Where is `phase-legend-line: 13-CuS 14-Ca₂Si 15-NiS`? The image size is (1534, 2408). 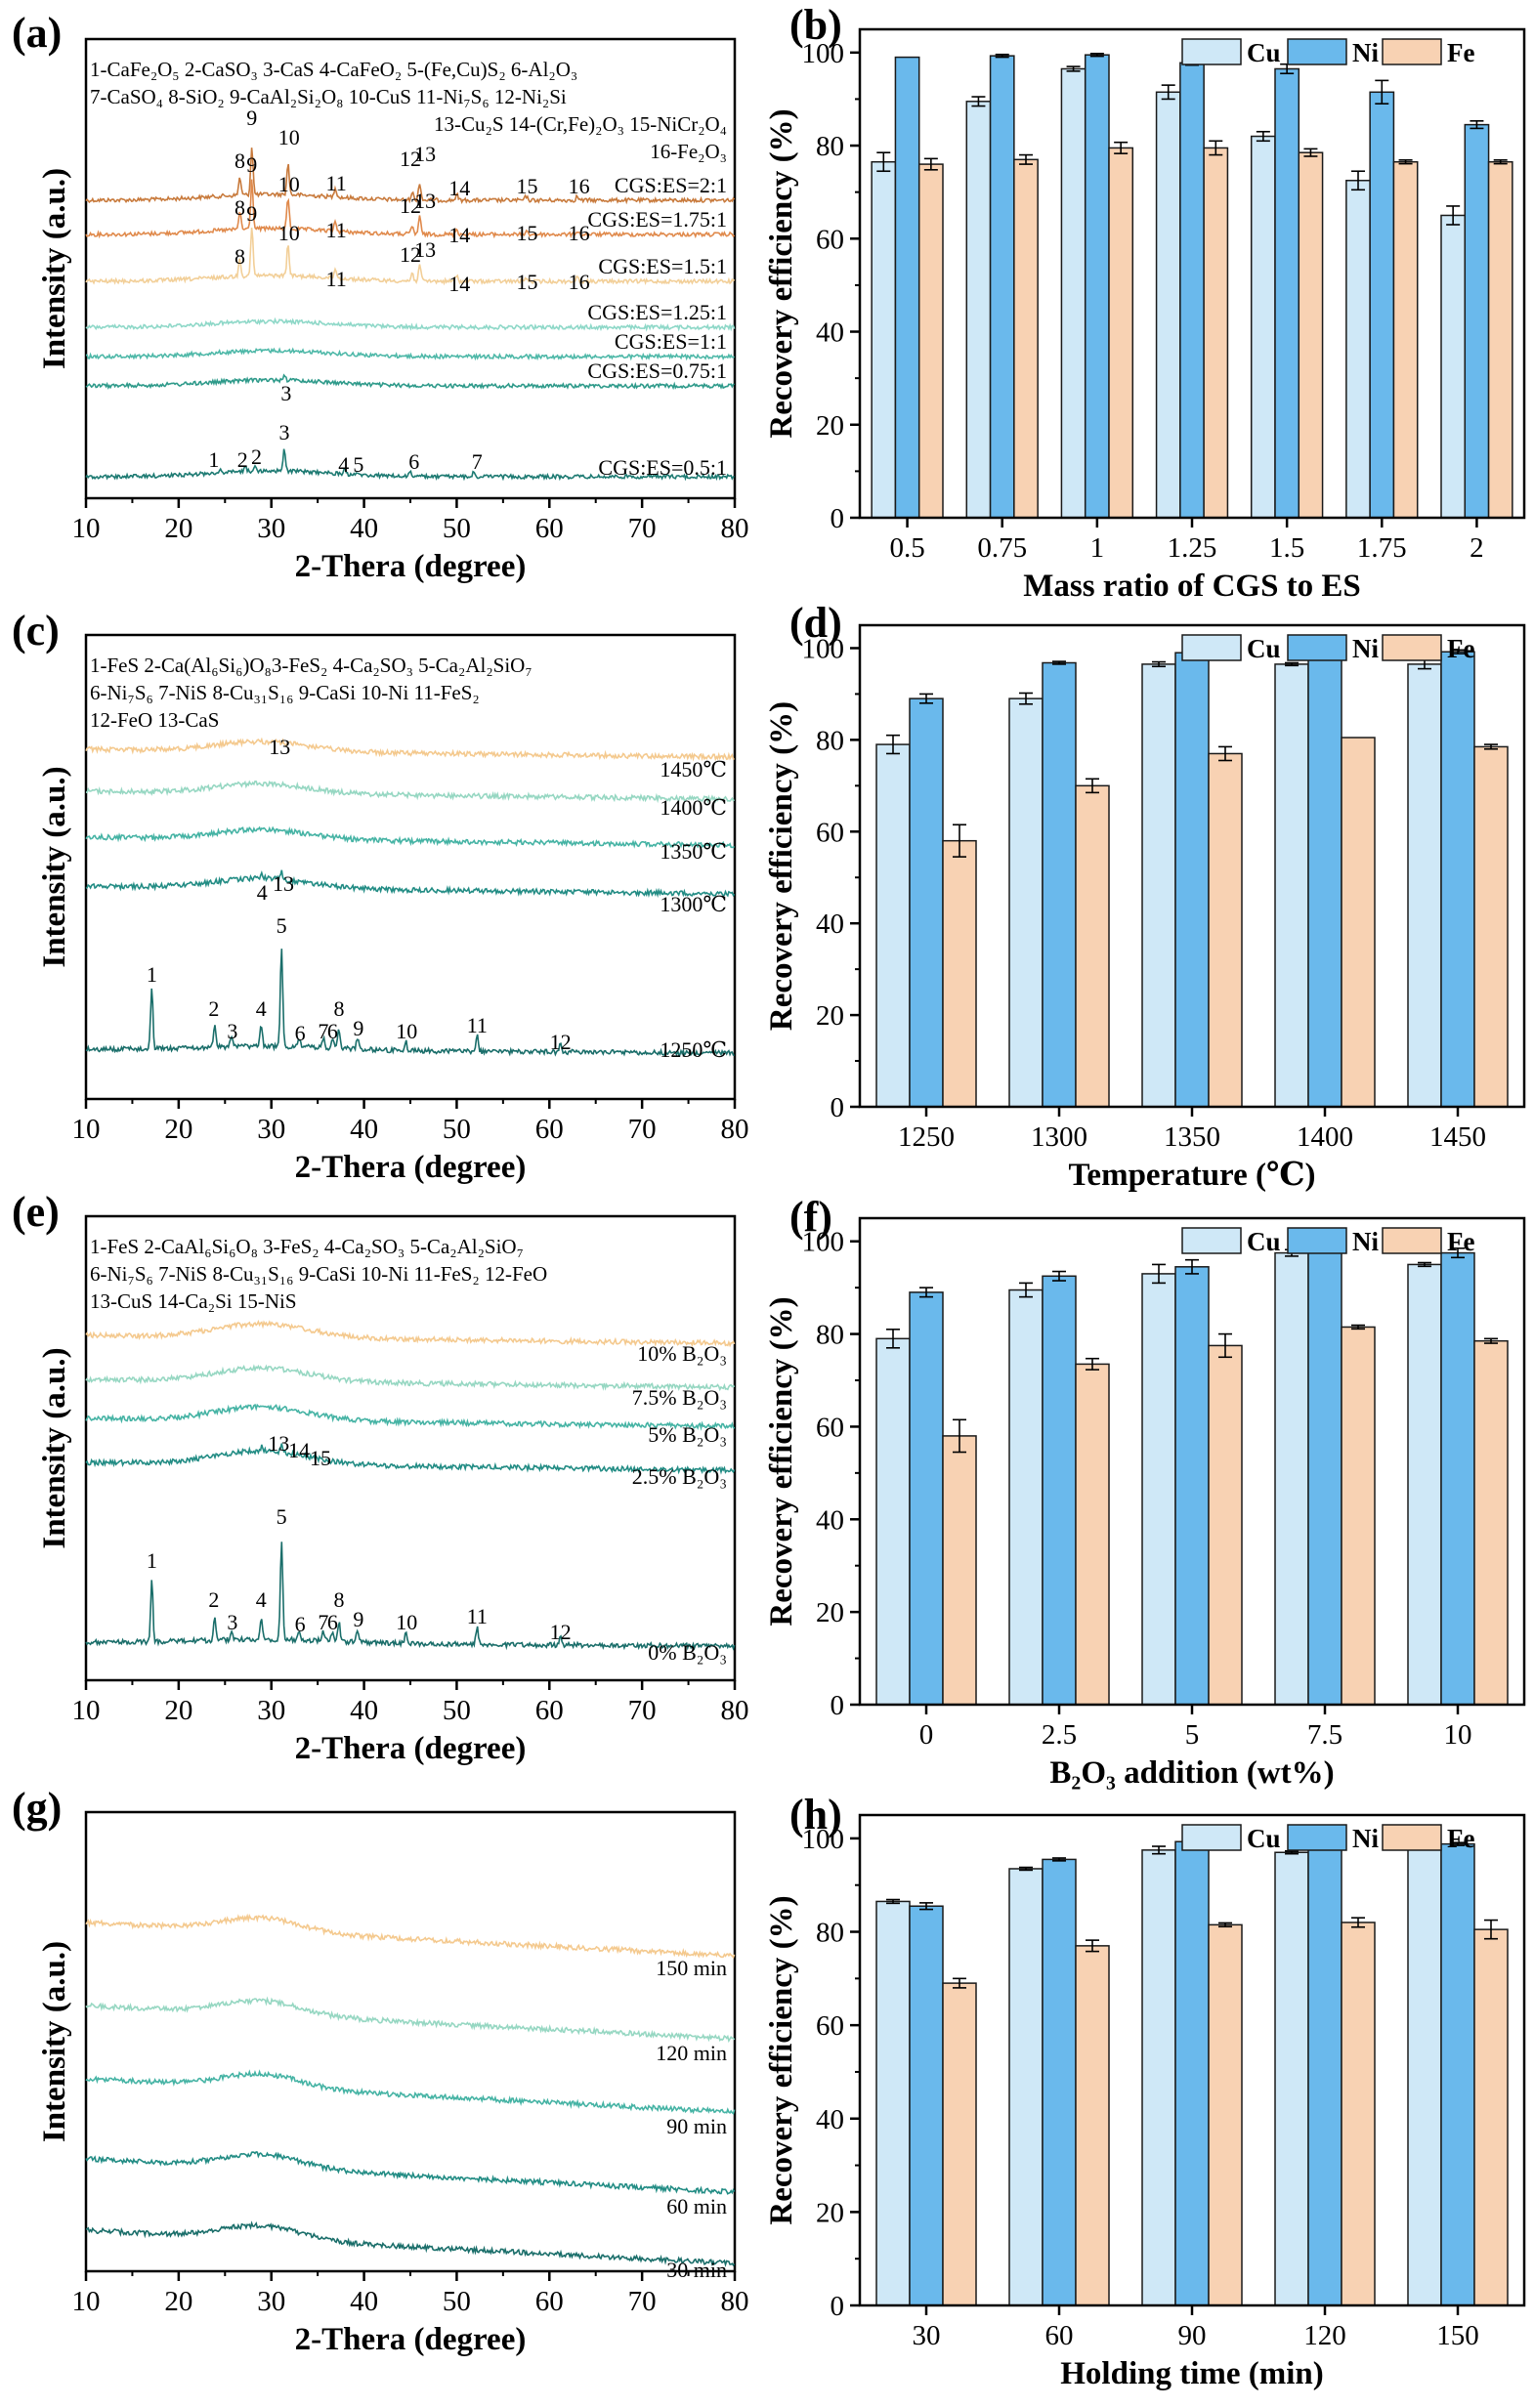 phase-legend-line: 13-CuS 14-Ca₂Si 15-NiS is located at coordinates (193, 1301).